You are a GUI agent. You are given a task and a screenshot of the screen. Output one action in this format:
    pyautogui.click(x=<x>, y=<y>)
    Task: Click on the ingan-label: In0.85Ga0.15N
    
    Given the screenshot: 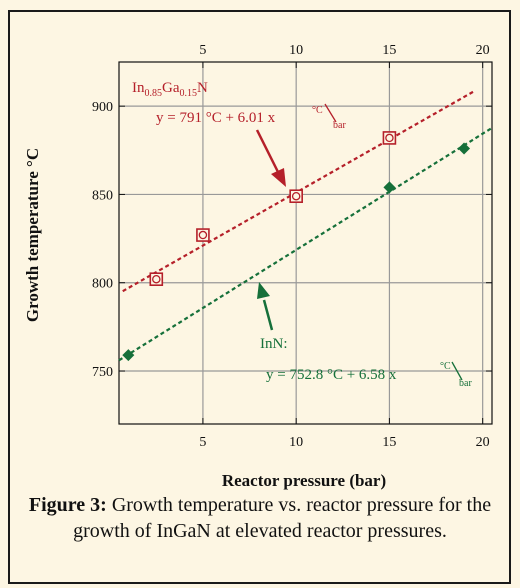 What is the action you would take?
    pyautogui.click(x=170, y=89)
    